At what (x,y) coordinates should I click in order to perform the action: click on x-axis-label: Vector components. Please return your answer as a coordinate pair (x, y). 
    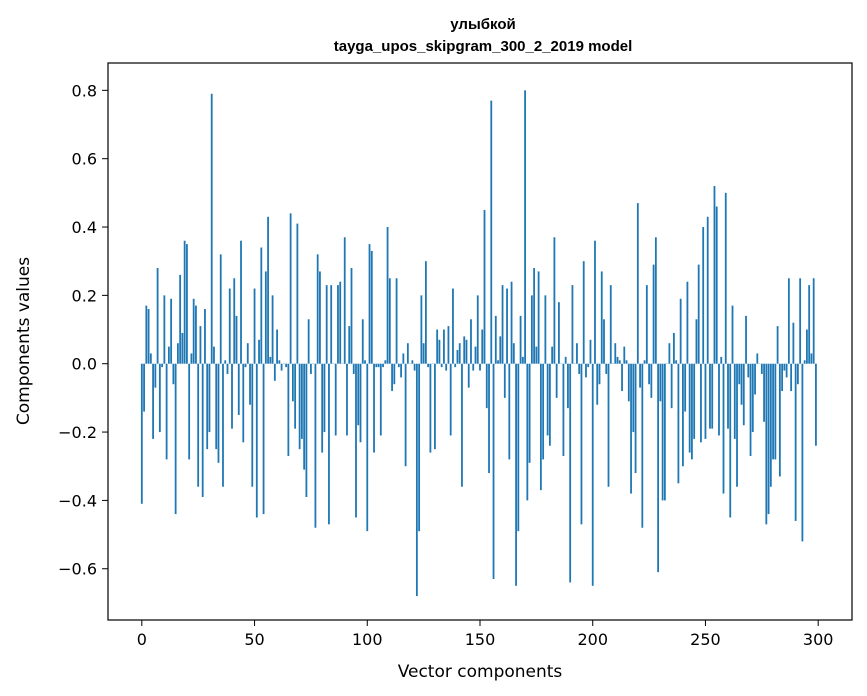
    Looking at the image, I should click on (480, 672).